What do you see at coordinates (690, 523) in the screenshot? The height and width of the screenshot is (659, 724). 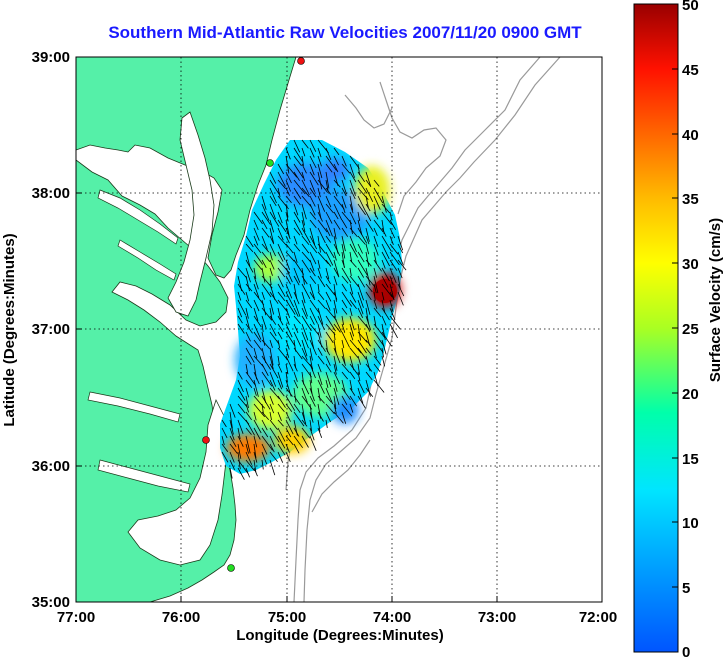 I see `colorbar-tick-label: 10` at bounding box center [690, 523].